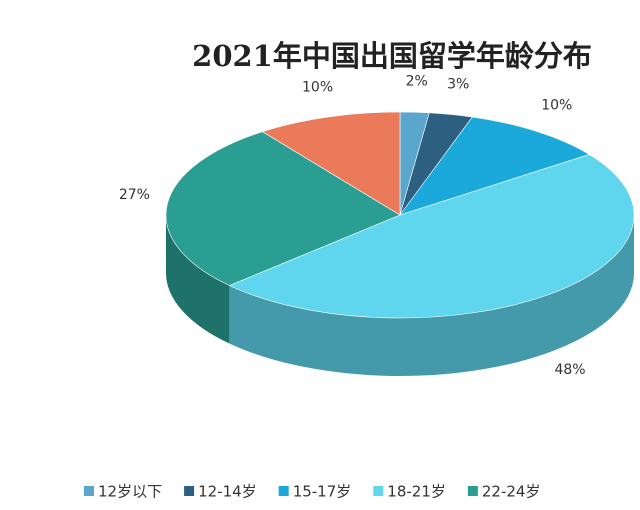  Describe the element at coordinates (130, 492) in the screenshot. I see `legend-label: 12岁以下` at that location.